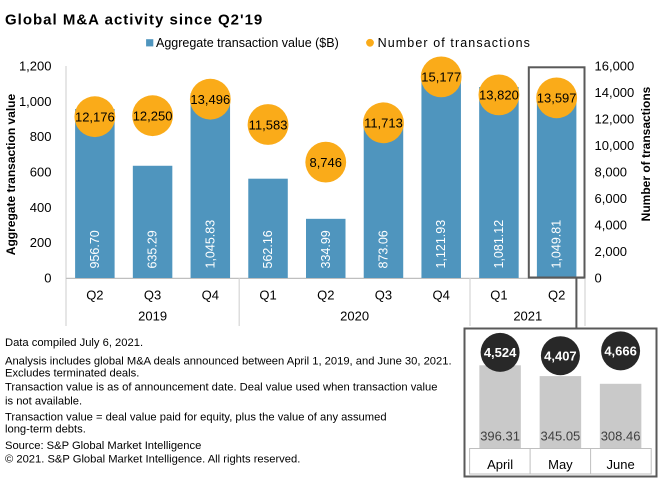  Describe the element at coordinates (210, 244) in the screenshot. I see `svg-text: 1,045.83` at that location.